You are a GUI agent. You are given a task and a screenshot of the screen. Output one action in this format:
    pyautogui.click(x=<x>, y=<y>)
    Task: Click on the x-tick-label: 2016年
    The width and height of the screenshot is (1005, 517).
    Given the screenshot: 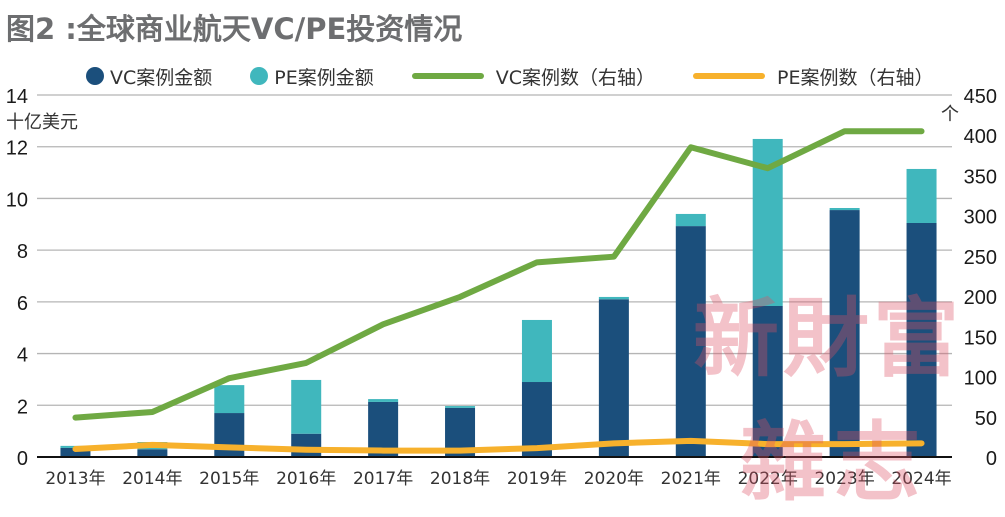 What is the action you would take?
    pyautogui.click(x=306, y=479)
    